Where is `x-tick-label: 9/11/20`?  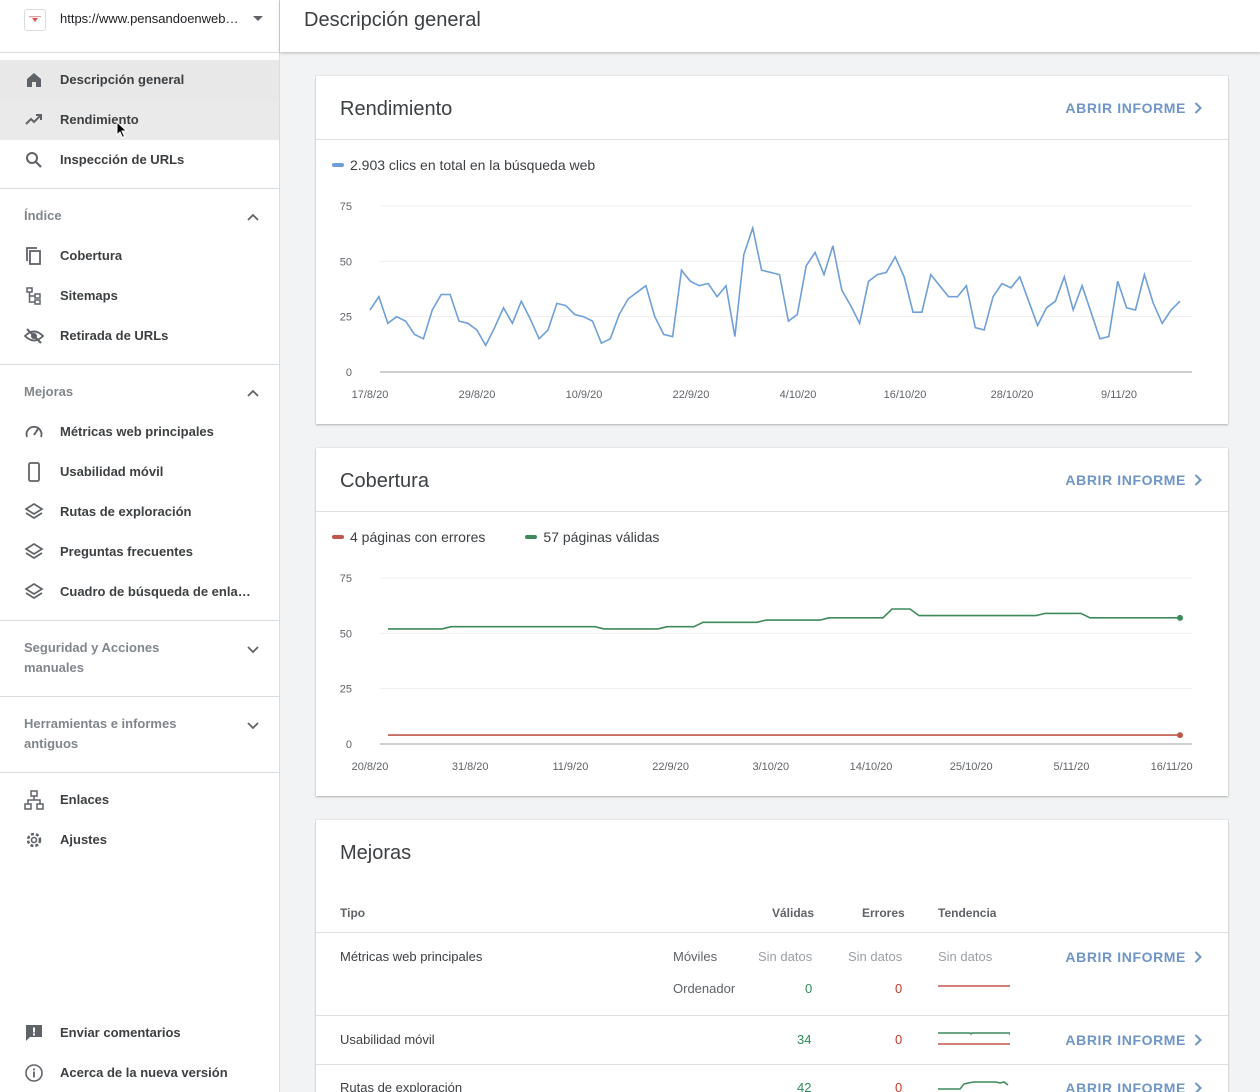
x-tick-label: 9/11/20 is located at coordinates (1119, 395).